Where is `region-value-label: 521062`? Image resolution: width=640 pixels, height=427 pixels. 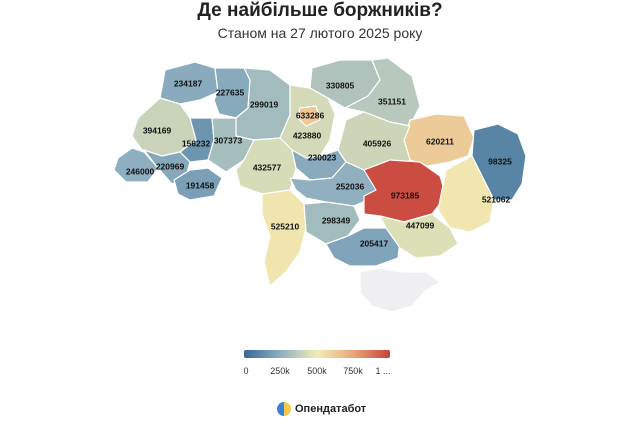
region-value-label: 521062 is located at coordinates (496, 199).